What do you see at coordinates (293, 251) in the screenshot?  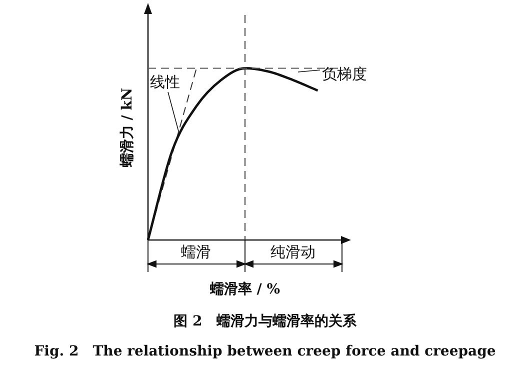 I see `text: 纯滑动` at bounding box center [293, 251].